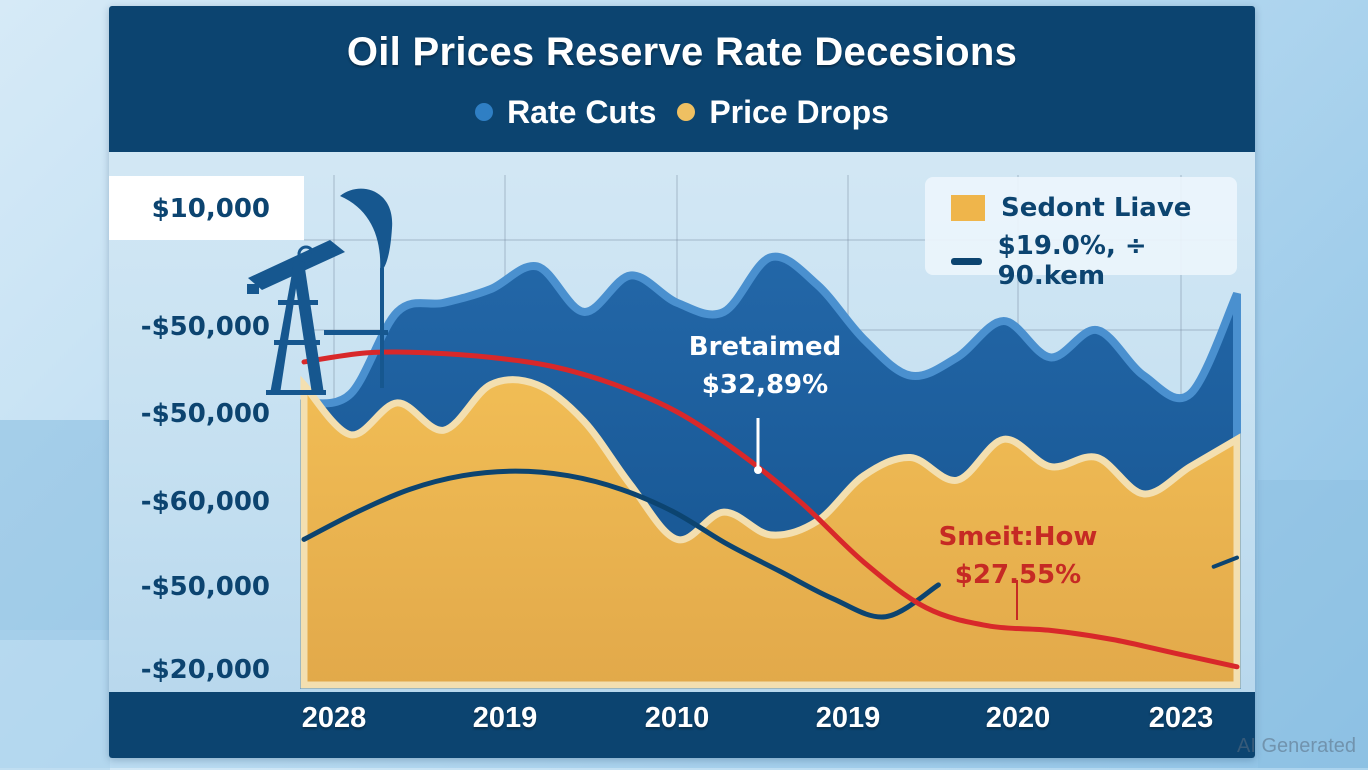 Image resolution: width=1368 pixels, height=770 pixels. I want to click on annotation-smeithow: Smeit:How $27.55%, so click(1018, 556).